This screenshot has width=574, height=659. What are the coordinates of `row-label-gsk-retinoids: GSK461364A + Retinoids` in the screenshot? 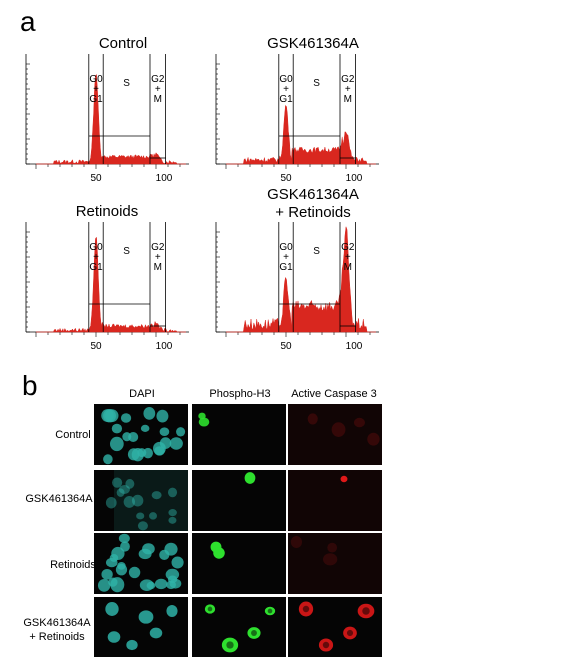 It's located at (57, 630).